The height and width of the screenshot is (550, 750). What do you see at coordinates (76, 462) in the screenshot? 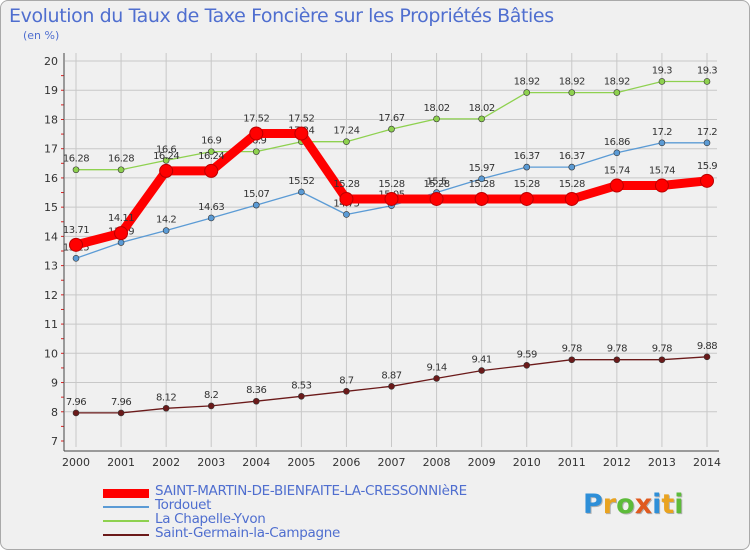
I see `x-tick-label: 2000` at bounding box center [76, 462].